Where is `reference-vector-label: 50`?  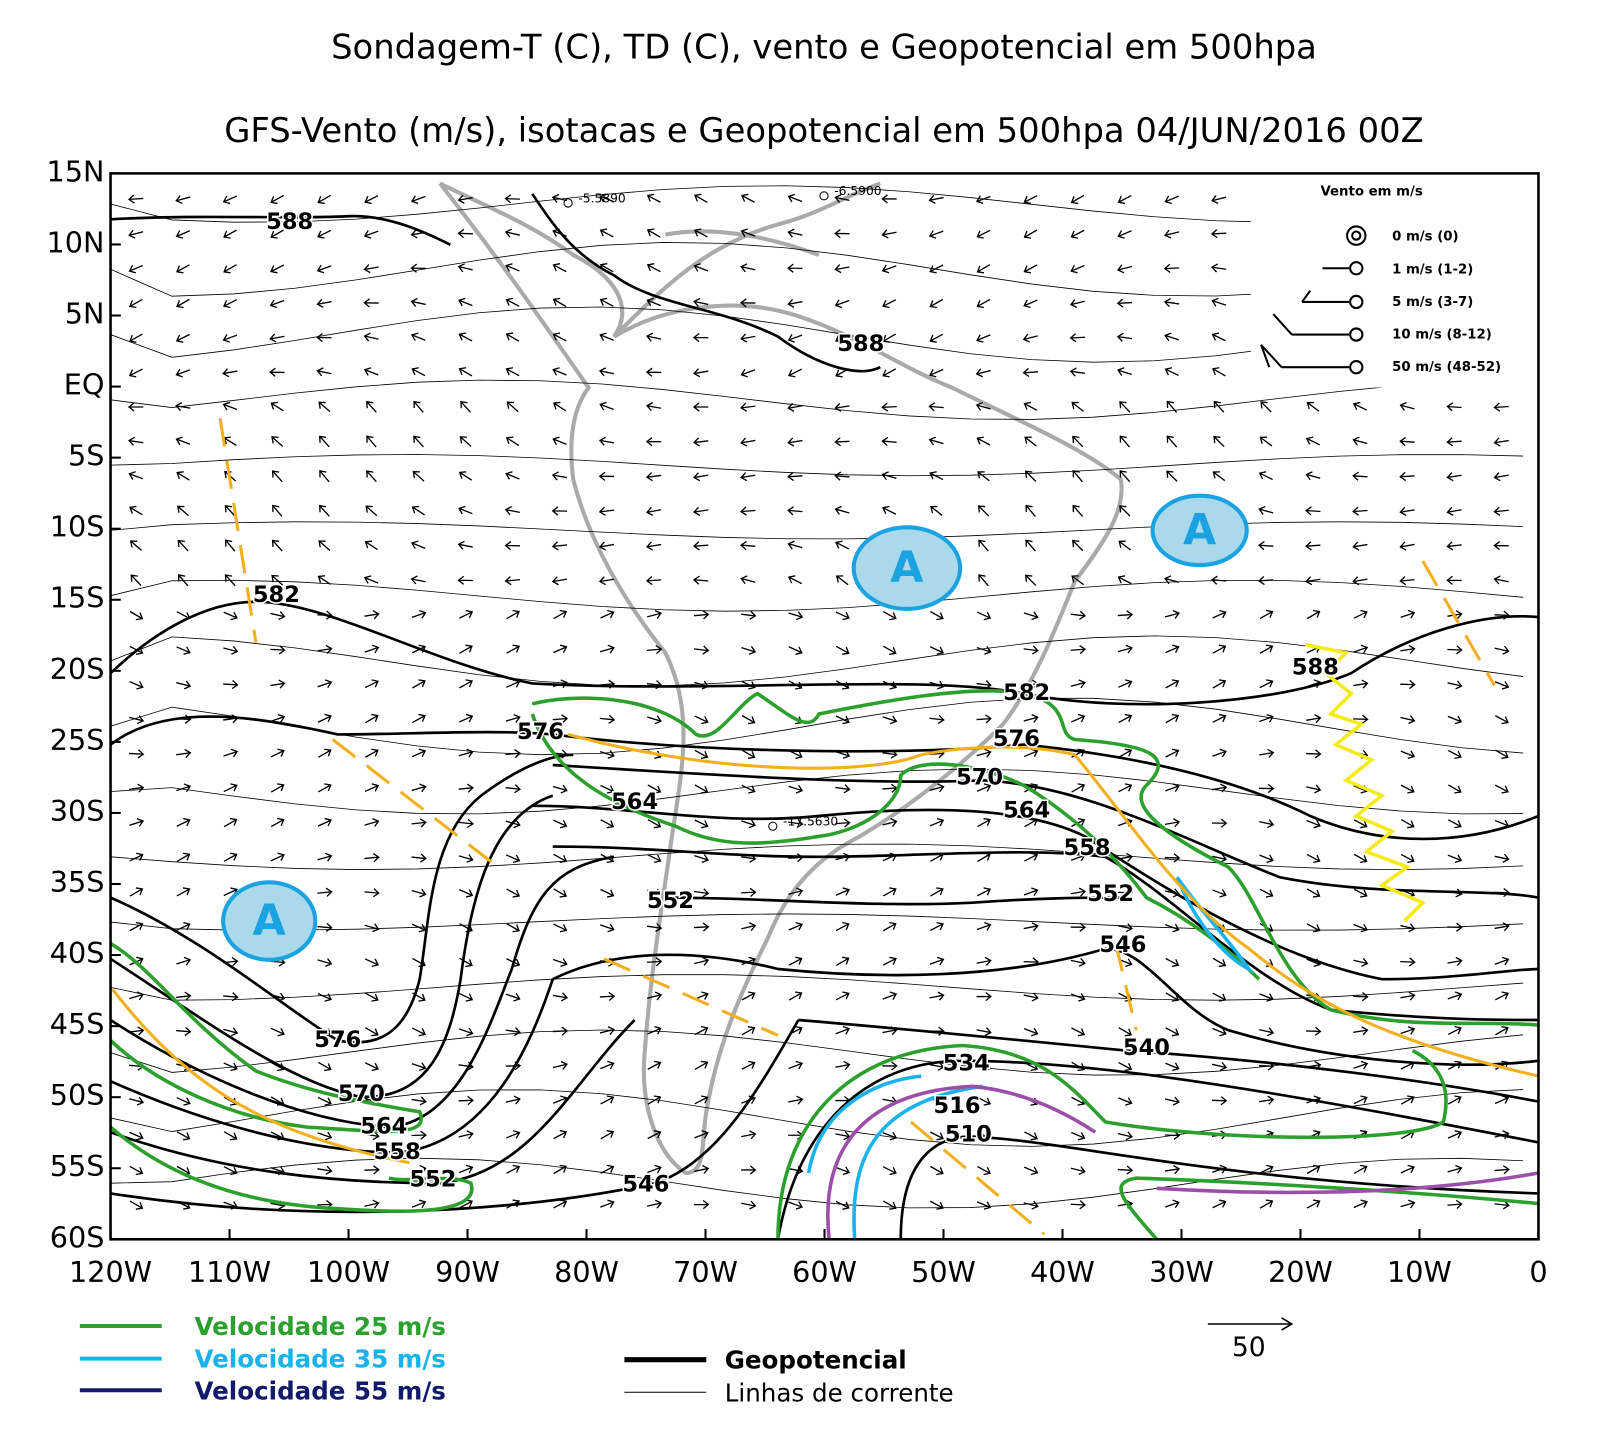 reference-vector-label: 50 is located at coordinates (1249, 1347).